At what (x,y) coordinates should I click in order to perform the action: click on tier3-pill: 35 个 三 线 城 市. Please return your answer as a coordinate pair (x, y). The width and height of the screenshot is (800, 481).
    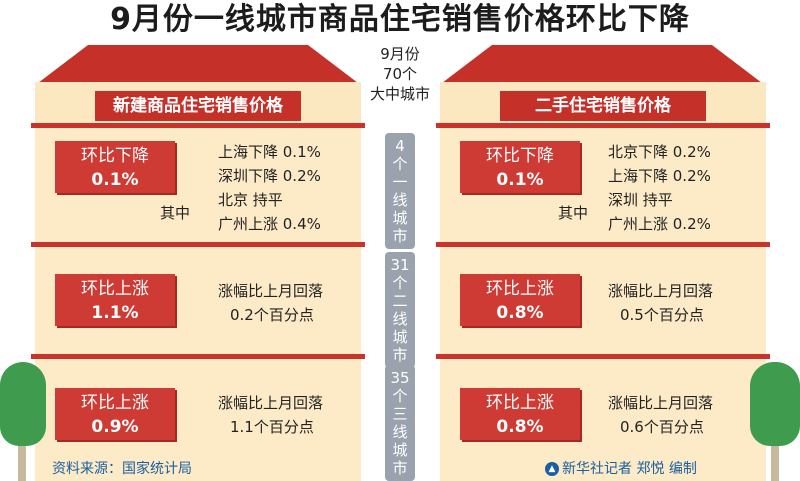
    Looking at the image, I should click on (400, 423).